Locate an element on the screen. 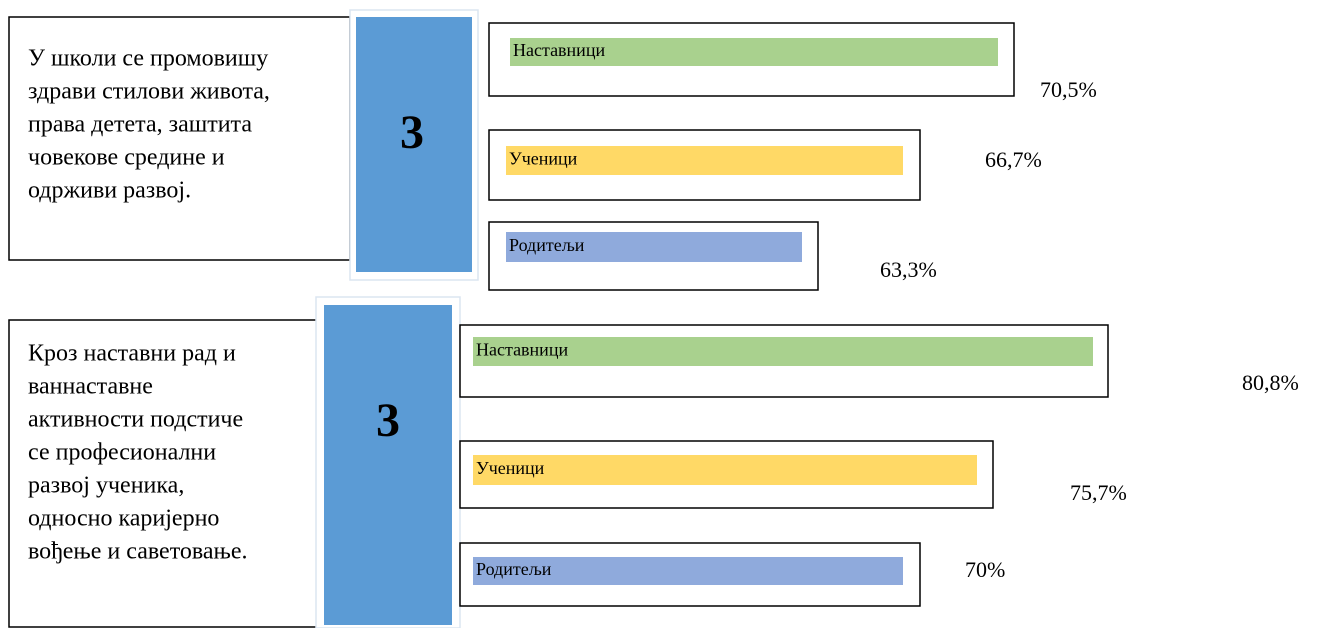  group-value: 80,8% is located at coordinates (1270, 382).